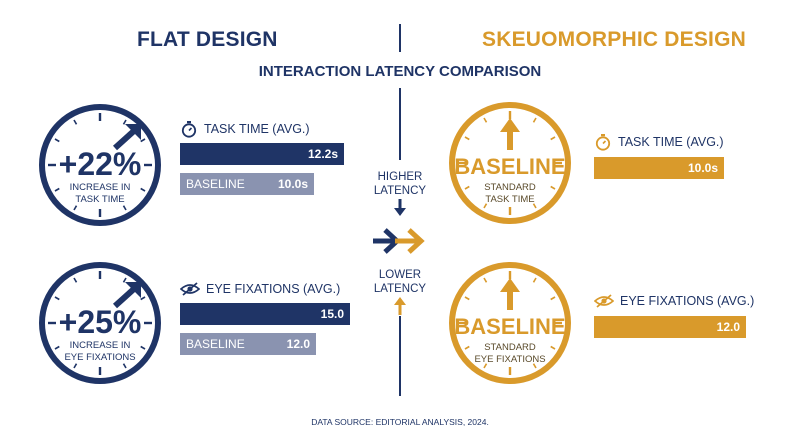 The width and height of the screenshot is (800, 447). What do you see at coordinates (399, 241) in the screenshot?
I see `chevrons-right-icon` at bounding box center [399, 241].